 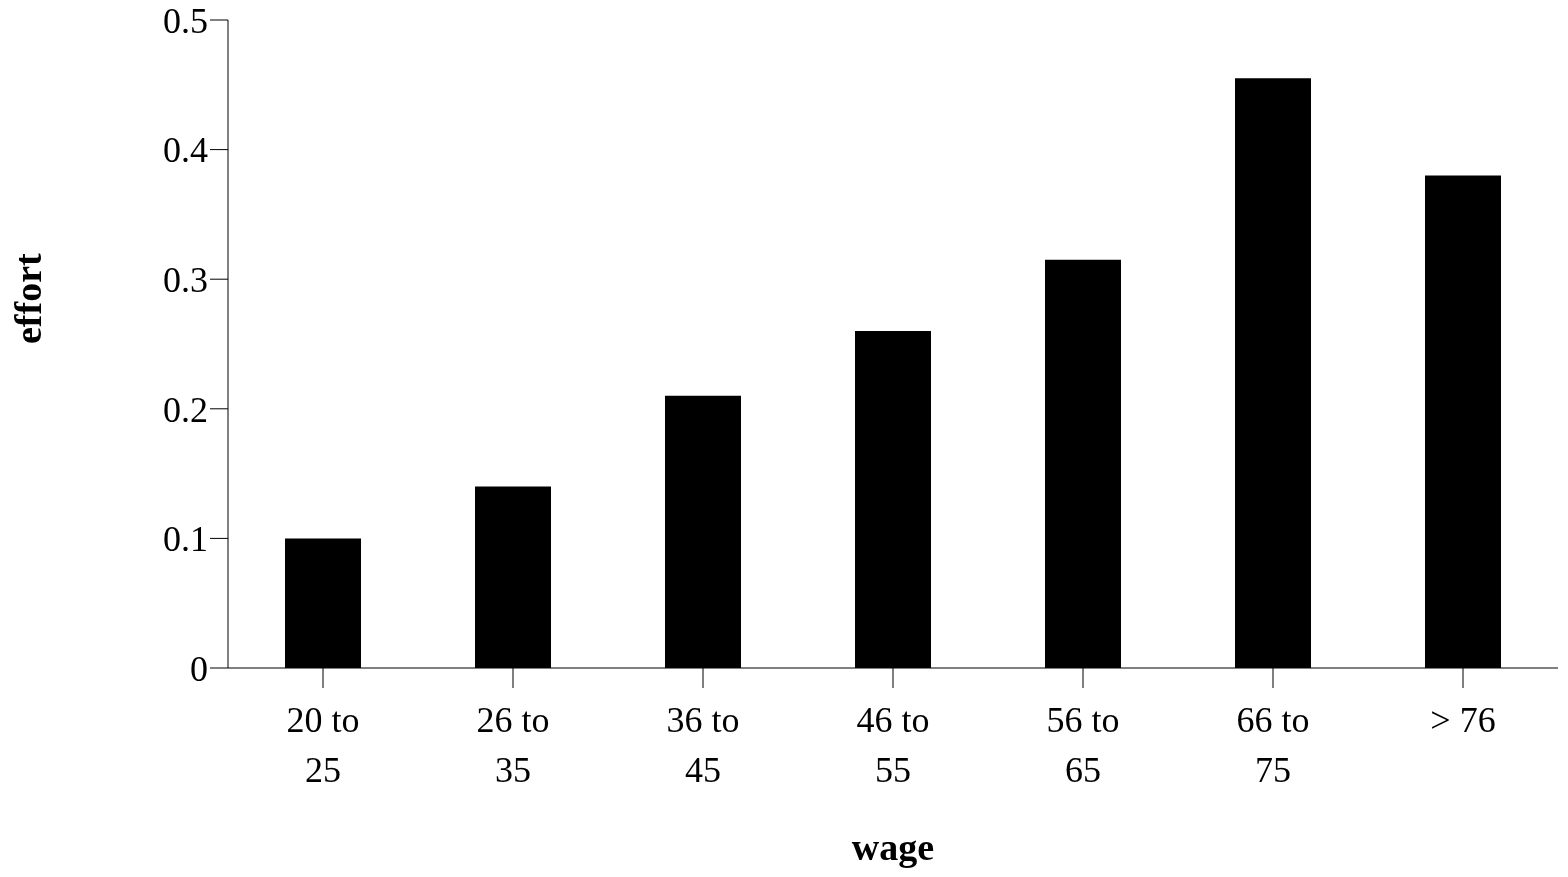 What do you see at coordinates (893, 847) in the screenshot?
I see `x-axis-title: wage` at bounding box center [893, 847].